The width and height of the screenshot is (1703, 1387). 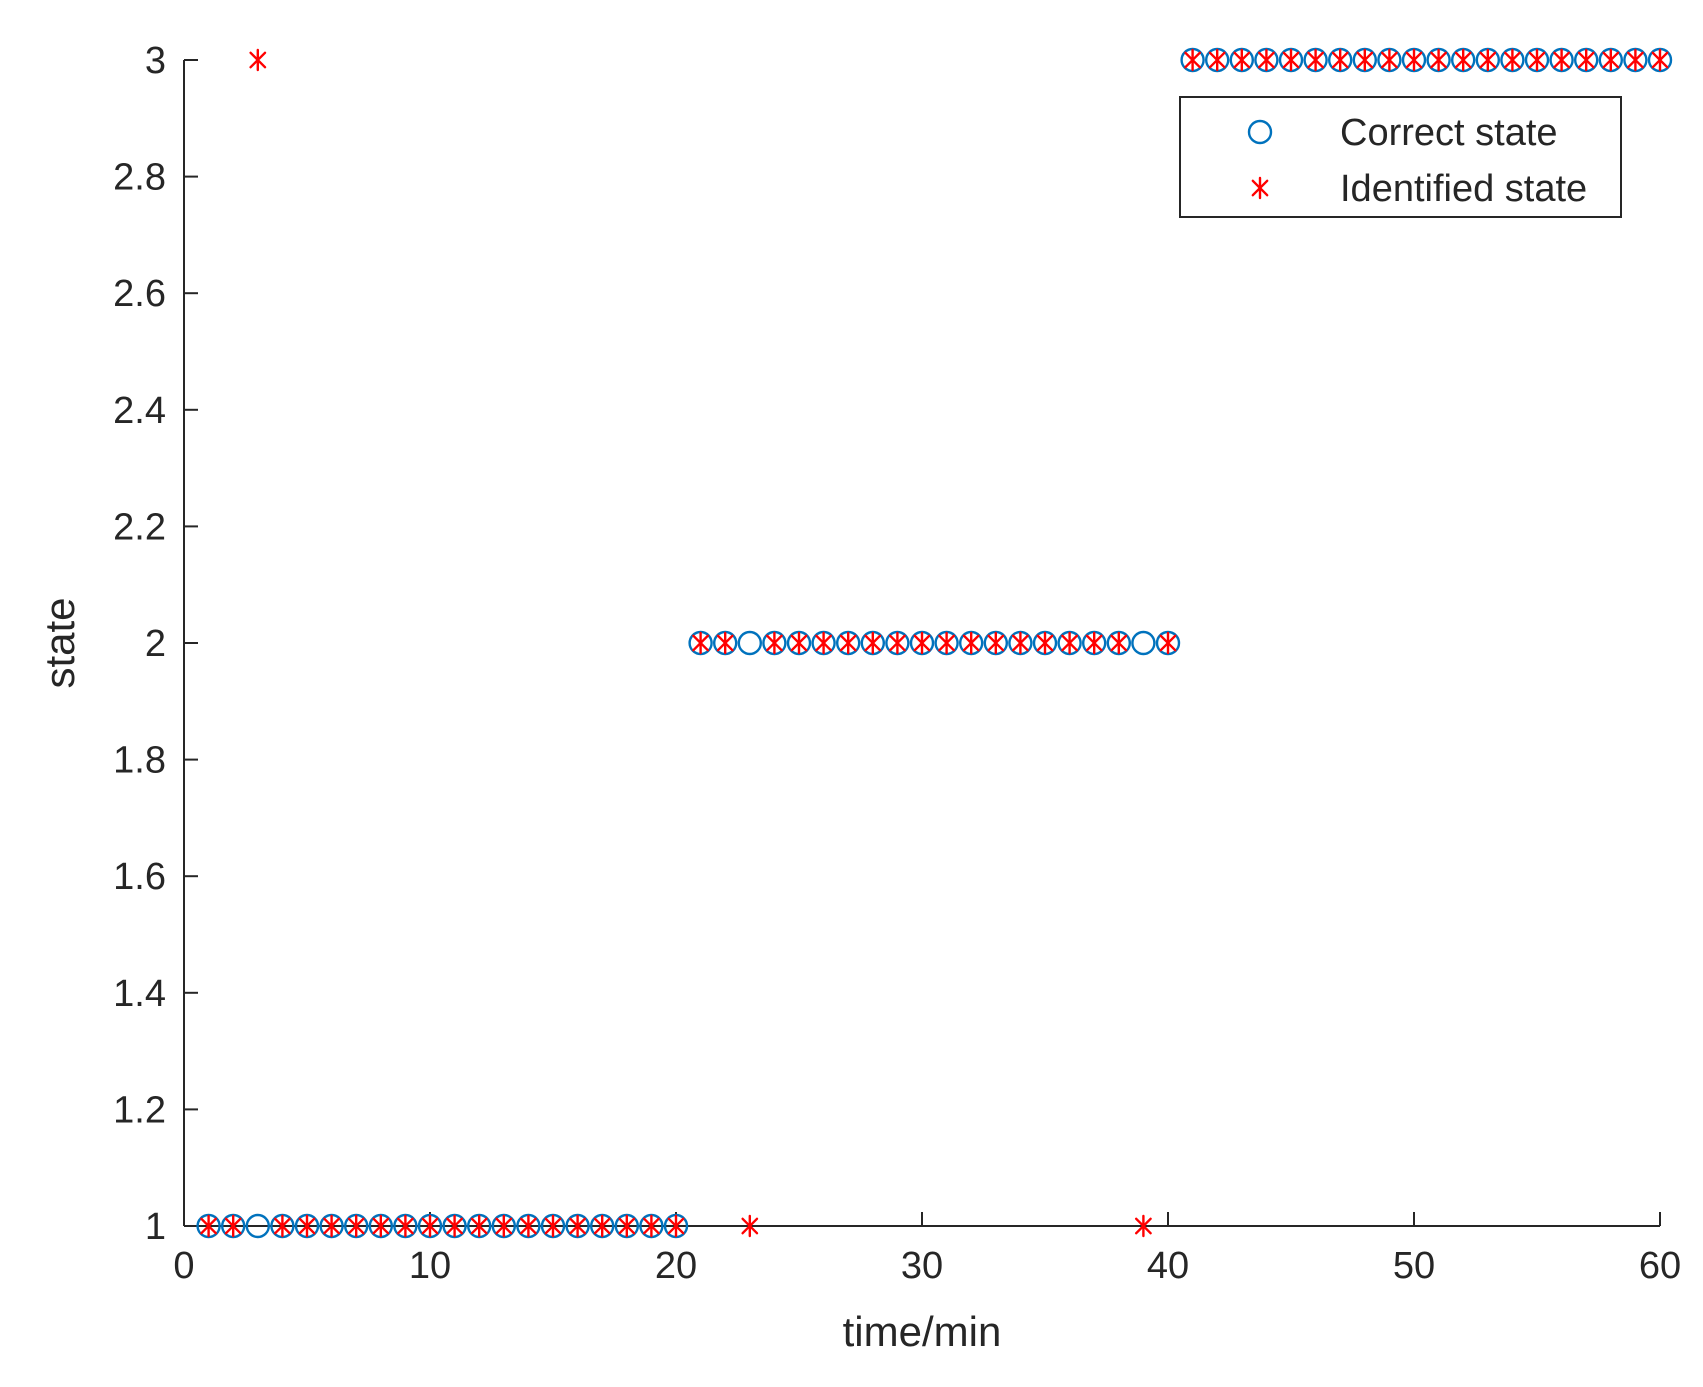 What do you see at coordinates (139, 178) in the screenshot?
I see `y-tick-label: 2.8` at bounding box center [139, 178].